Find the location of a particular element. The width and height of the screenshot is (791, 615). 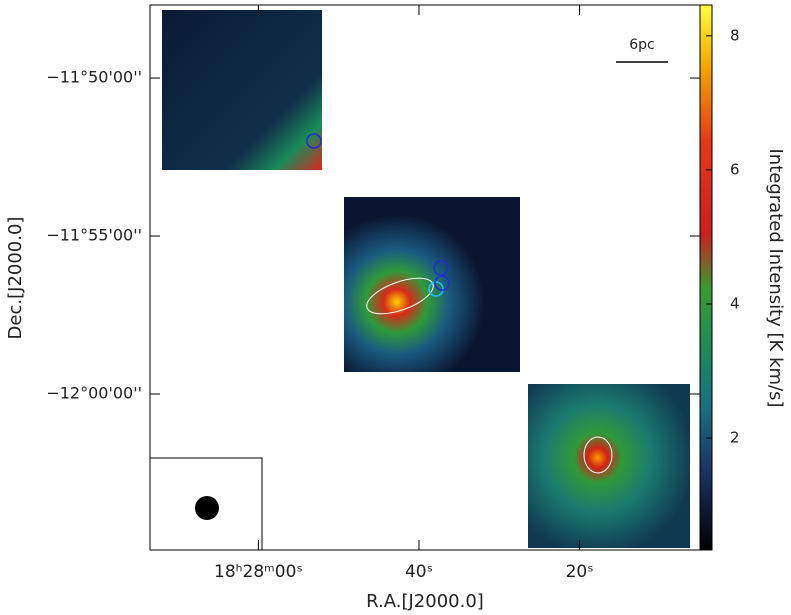

x-tick-label: 20ˢ is located at coordinates (580, 572).